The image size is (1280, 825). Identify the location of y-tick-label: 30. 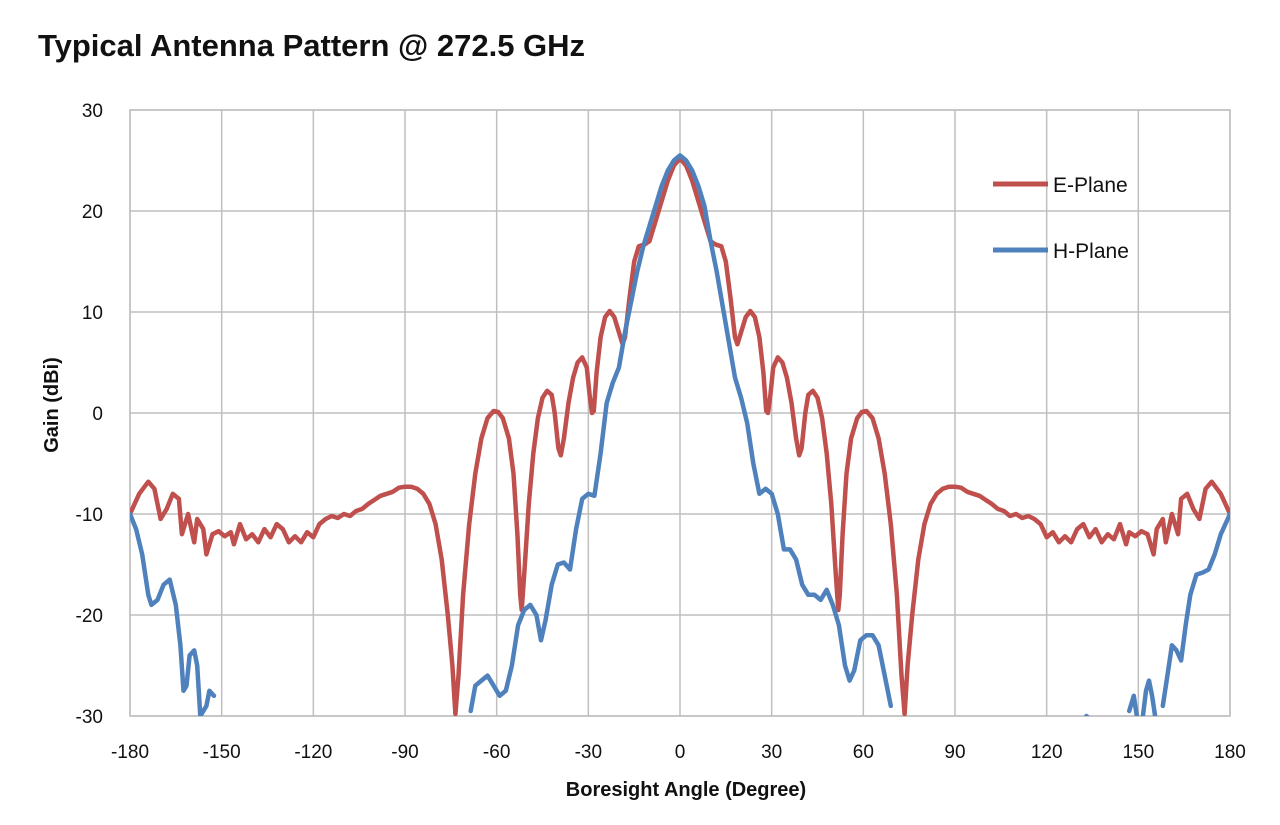
(92, 111).